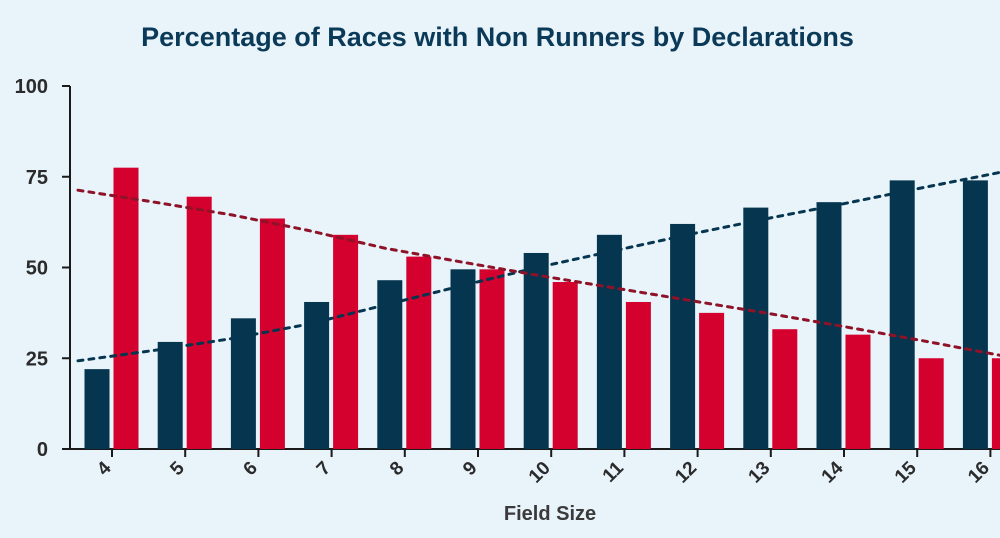 The height and width of the screenshot is (538, 1000). Describe the element at coordinates (550, 514) in the screenshot. I see `x-axis-label: Field Size` at that location.